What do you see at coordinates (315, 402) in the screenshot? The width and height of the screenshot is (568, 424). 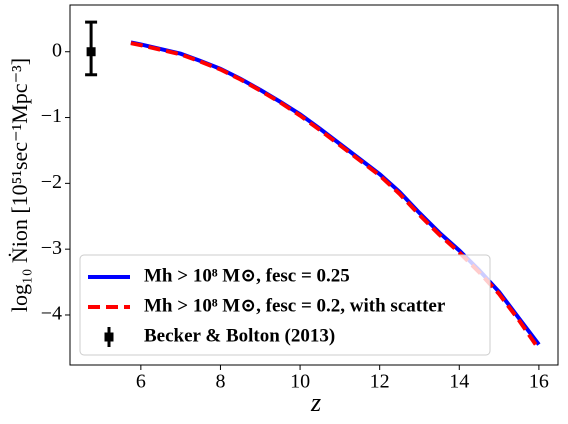 I see `x-axis-label: z` at bounding box center [315, 402].